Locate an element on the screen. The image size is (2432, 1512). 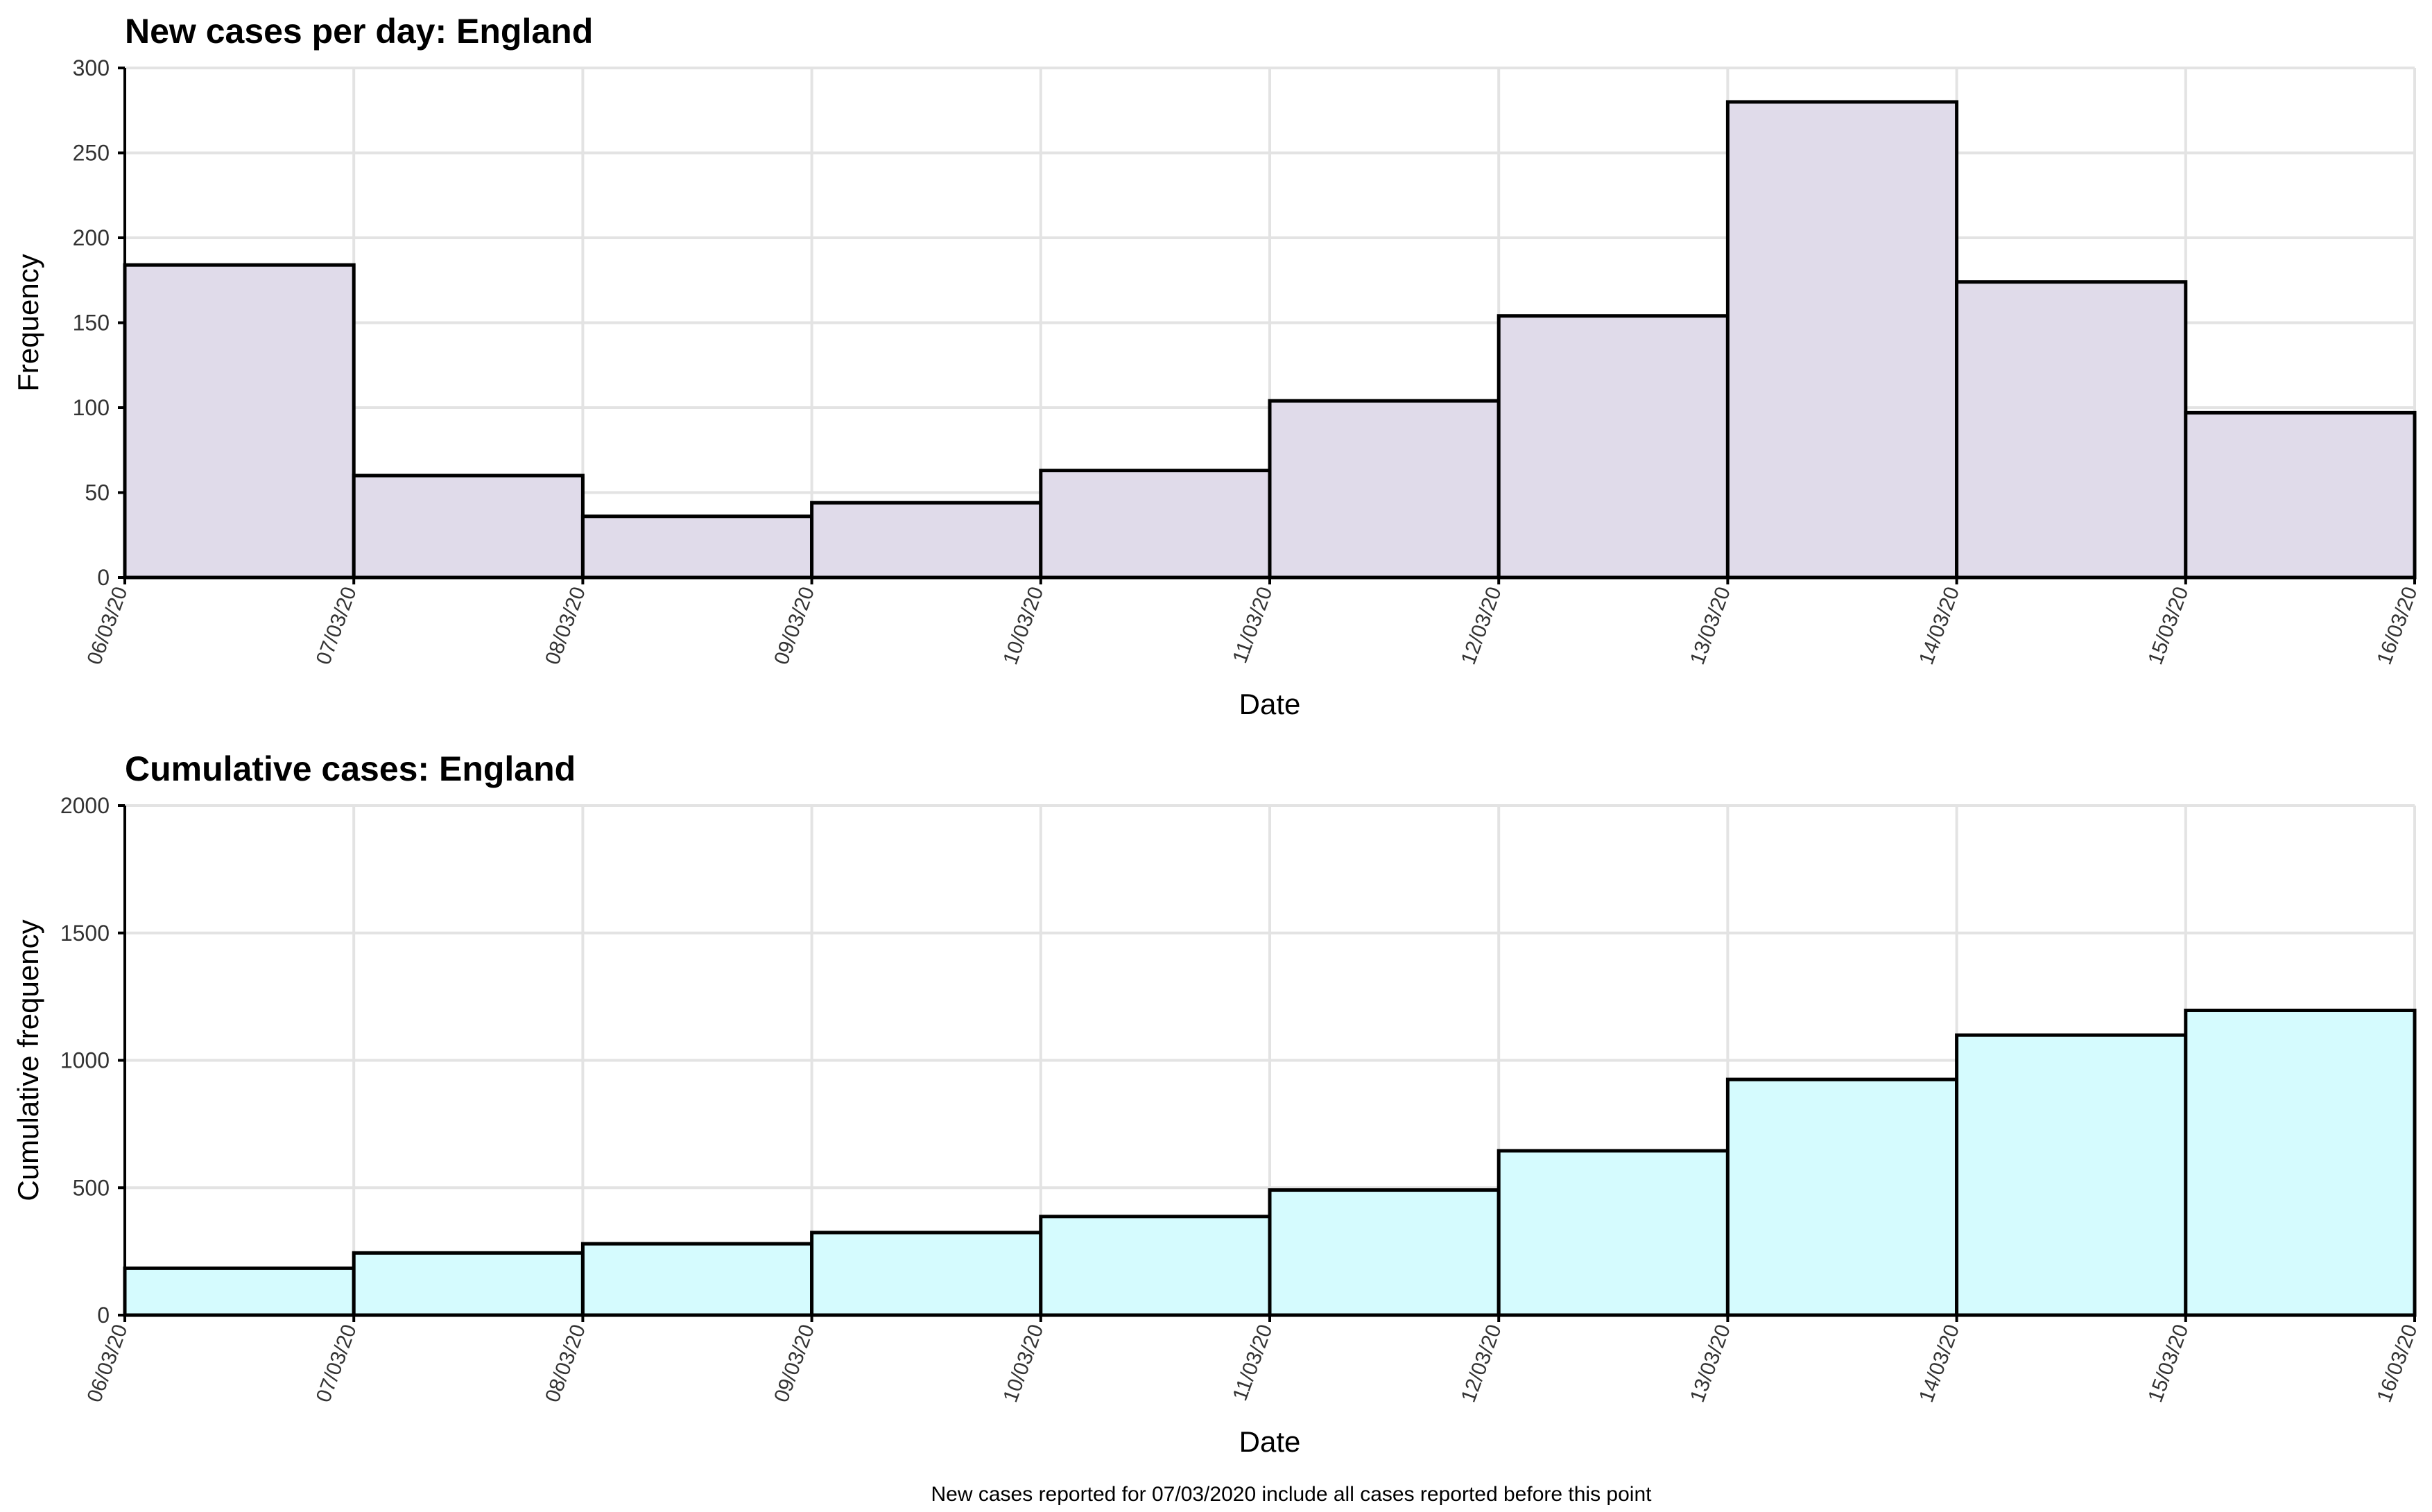
y-tick-label: 200 is located at coordinates (91, 238).